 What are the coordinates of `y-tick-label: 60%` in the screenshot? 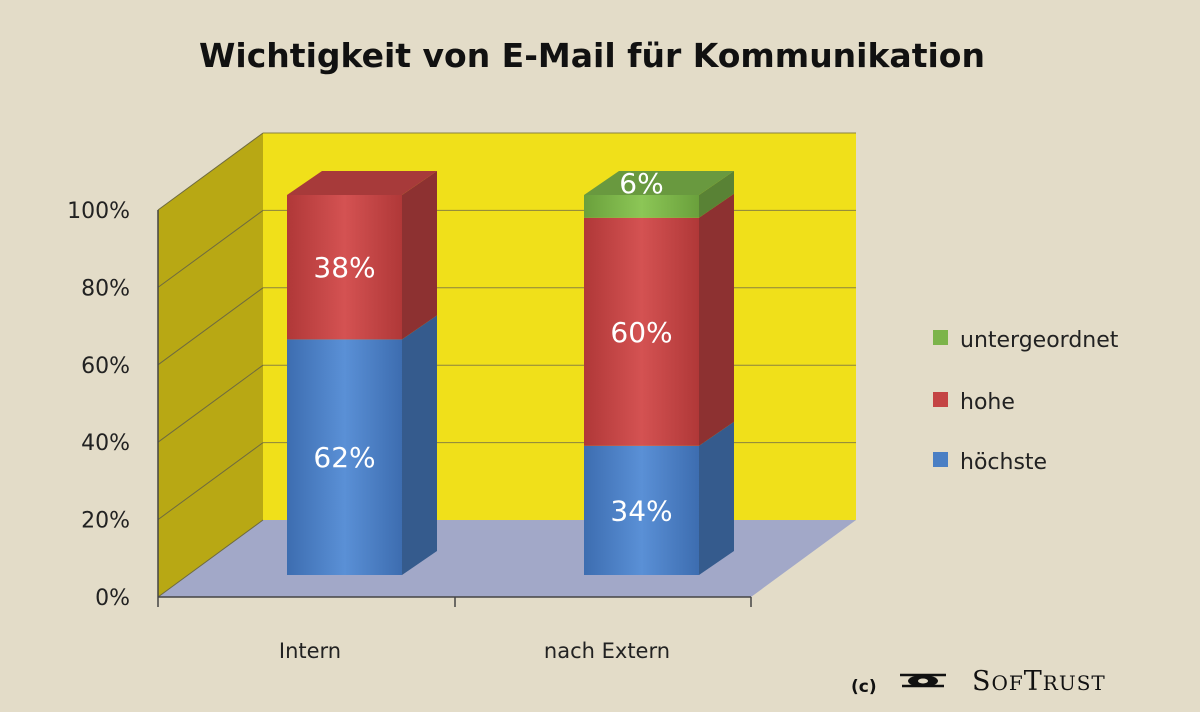 It's located at (105, 366).